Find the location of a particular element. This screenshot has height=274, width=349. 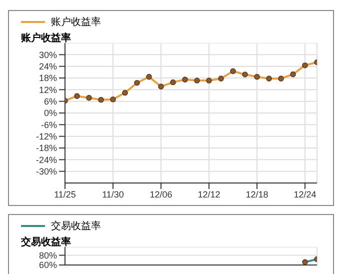

y-tick-label: 6% is located at coordinates (50, 101).